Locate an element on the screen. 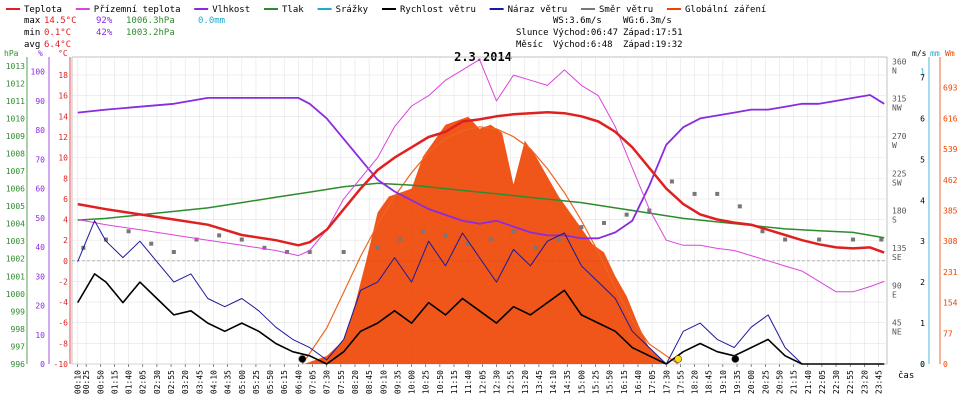 This screenshot has height=400, width=966. x-tick-label: 08:45 is located at coordinates (369, 382).